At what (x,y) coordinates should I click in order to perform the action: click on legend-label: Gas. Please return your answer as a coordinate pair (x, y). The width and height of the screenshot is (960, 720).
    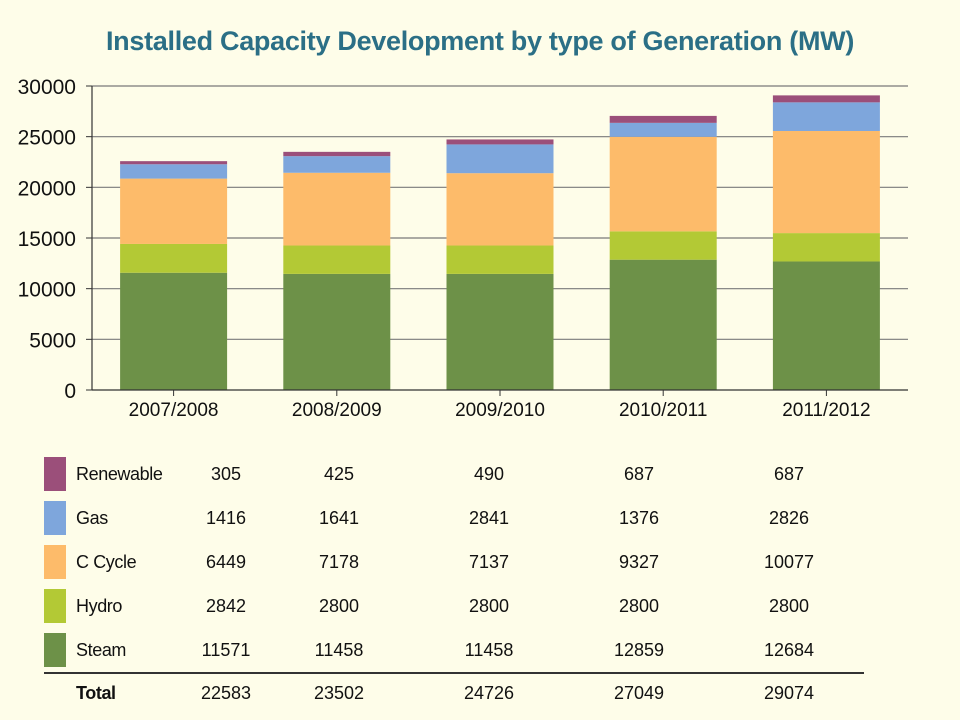
    Looking at the image, I should click on (92, 517).